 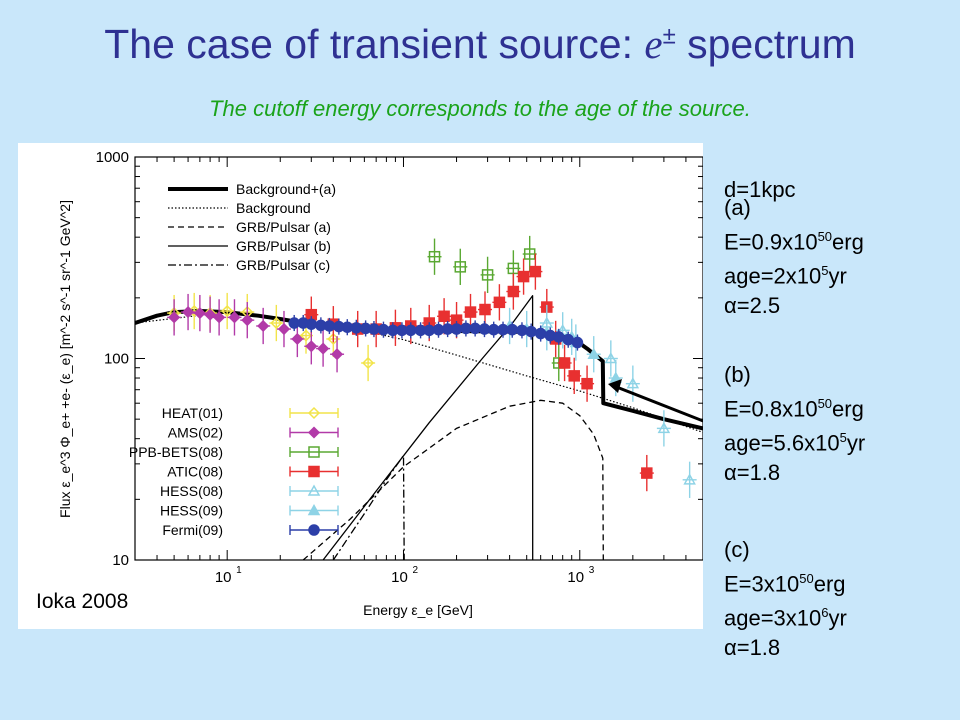 What do you see at coordinates (191, 491) in the screenshot?
I see `legend-label: HESS(08)` at bounding box center [191, 491].